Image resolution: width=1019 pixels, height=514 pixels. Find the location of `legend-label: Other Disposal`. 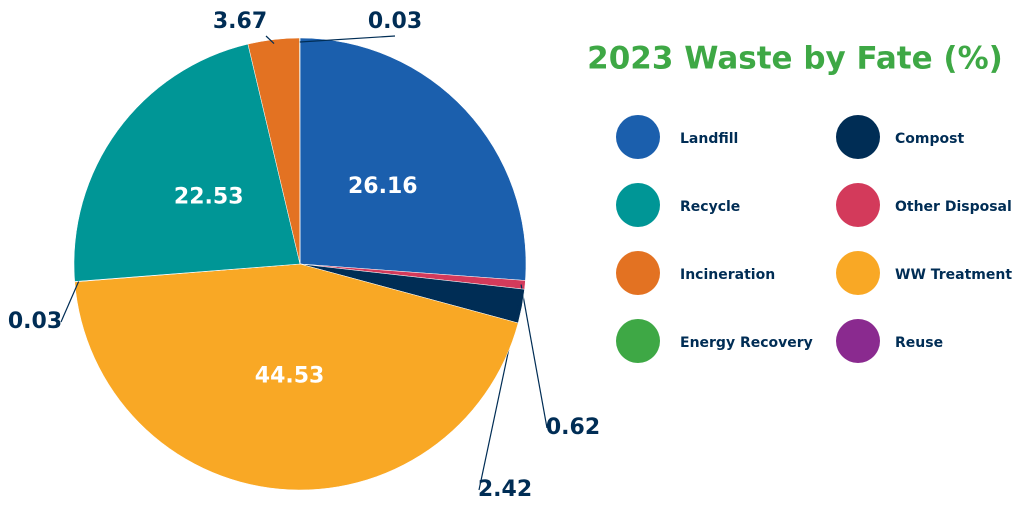

legend-label: Other Disposal is located at coordinates (953, 207).